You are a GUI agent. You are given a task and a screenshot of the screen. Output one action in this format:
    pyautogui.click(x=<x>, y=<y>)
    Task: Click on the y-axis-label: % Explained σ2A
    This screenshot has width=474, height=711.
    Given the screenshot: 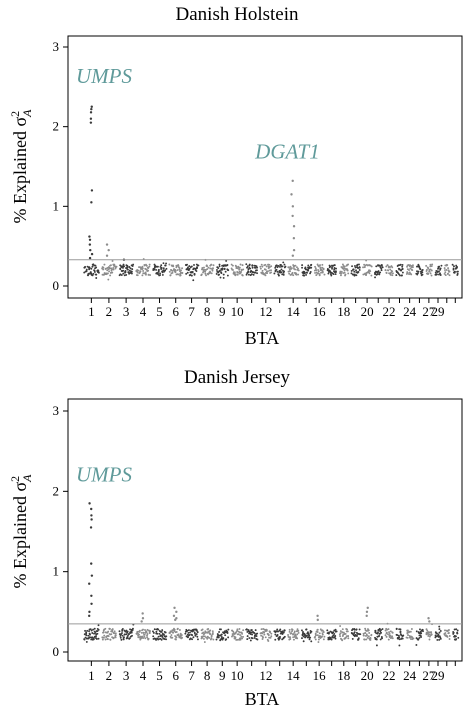 What is the action you would take?
    pyautogui.click(x=21, y=531)
    